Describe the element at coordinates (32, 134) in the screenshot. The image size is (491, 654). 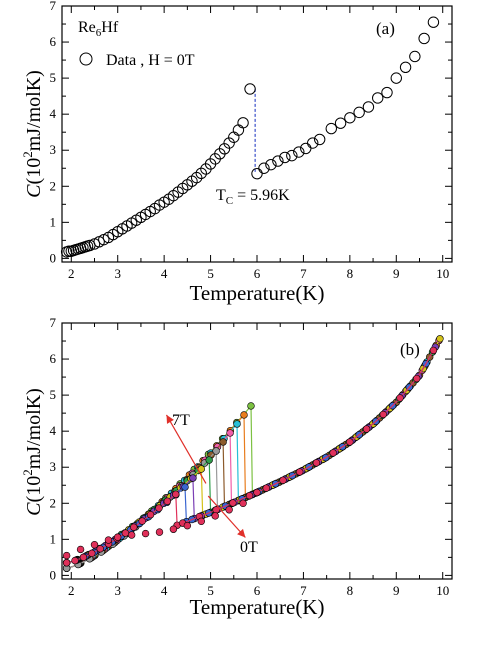
I see `panel-a-y-axis-label: C(102mJ/molK)` at that location.